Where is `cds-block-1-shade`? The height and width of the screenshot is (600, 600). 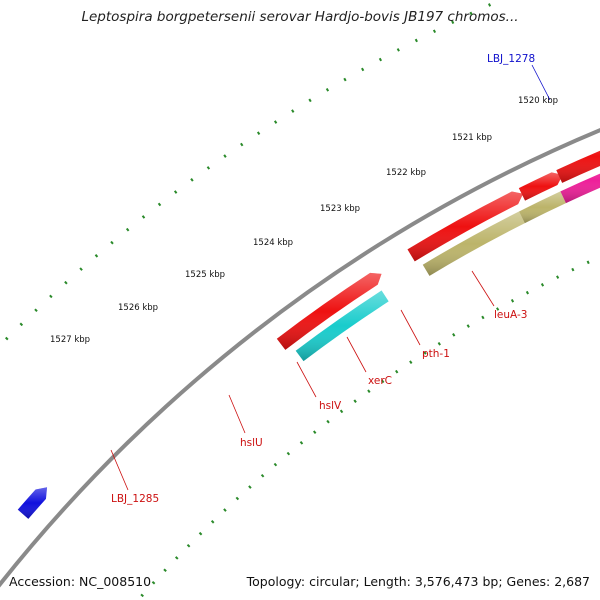
cds-block-1-shade is located at coordinates (465, 226).